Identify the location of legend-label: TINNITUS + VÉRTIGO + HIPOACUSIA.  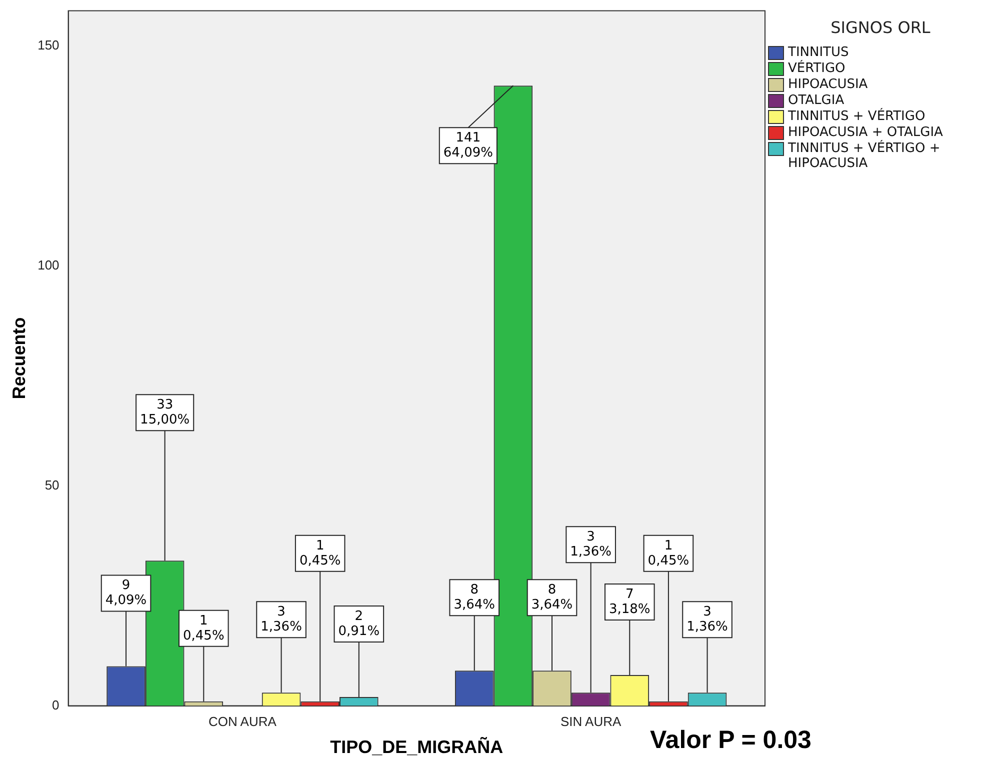
(865, 156).